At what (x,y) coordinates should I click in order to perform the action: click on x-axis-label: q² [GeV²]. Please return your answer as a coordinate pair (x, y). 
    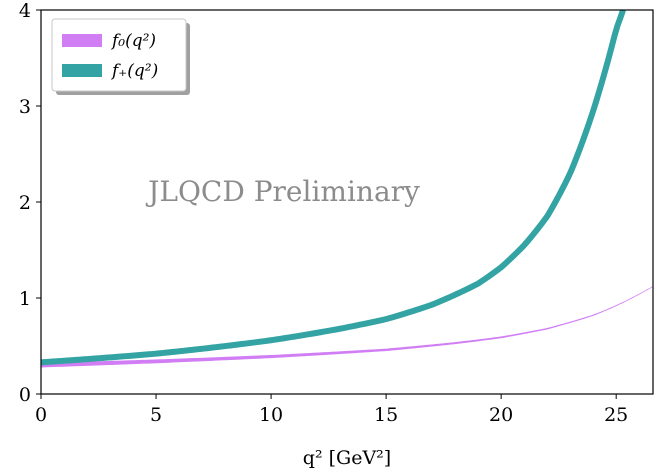
    Looking at the image, I should click on (347, 458).